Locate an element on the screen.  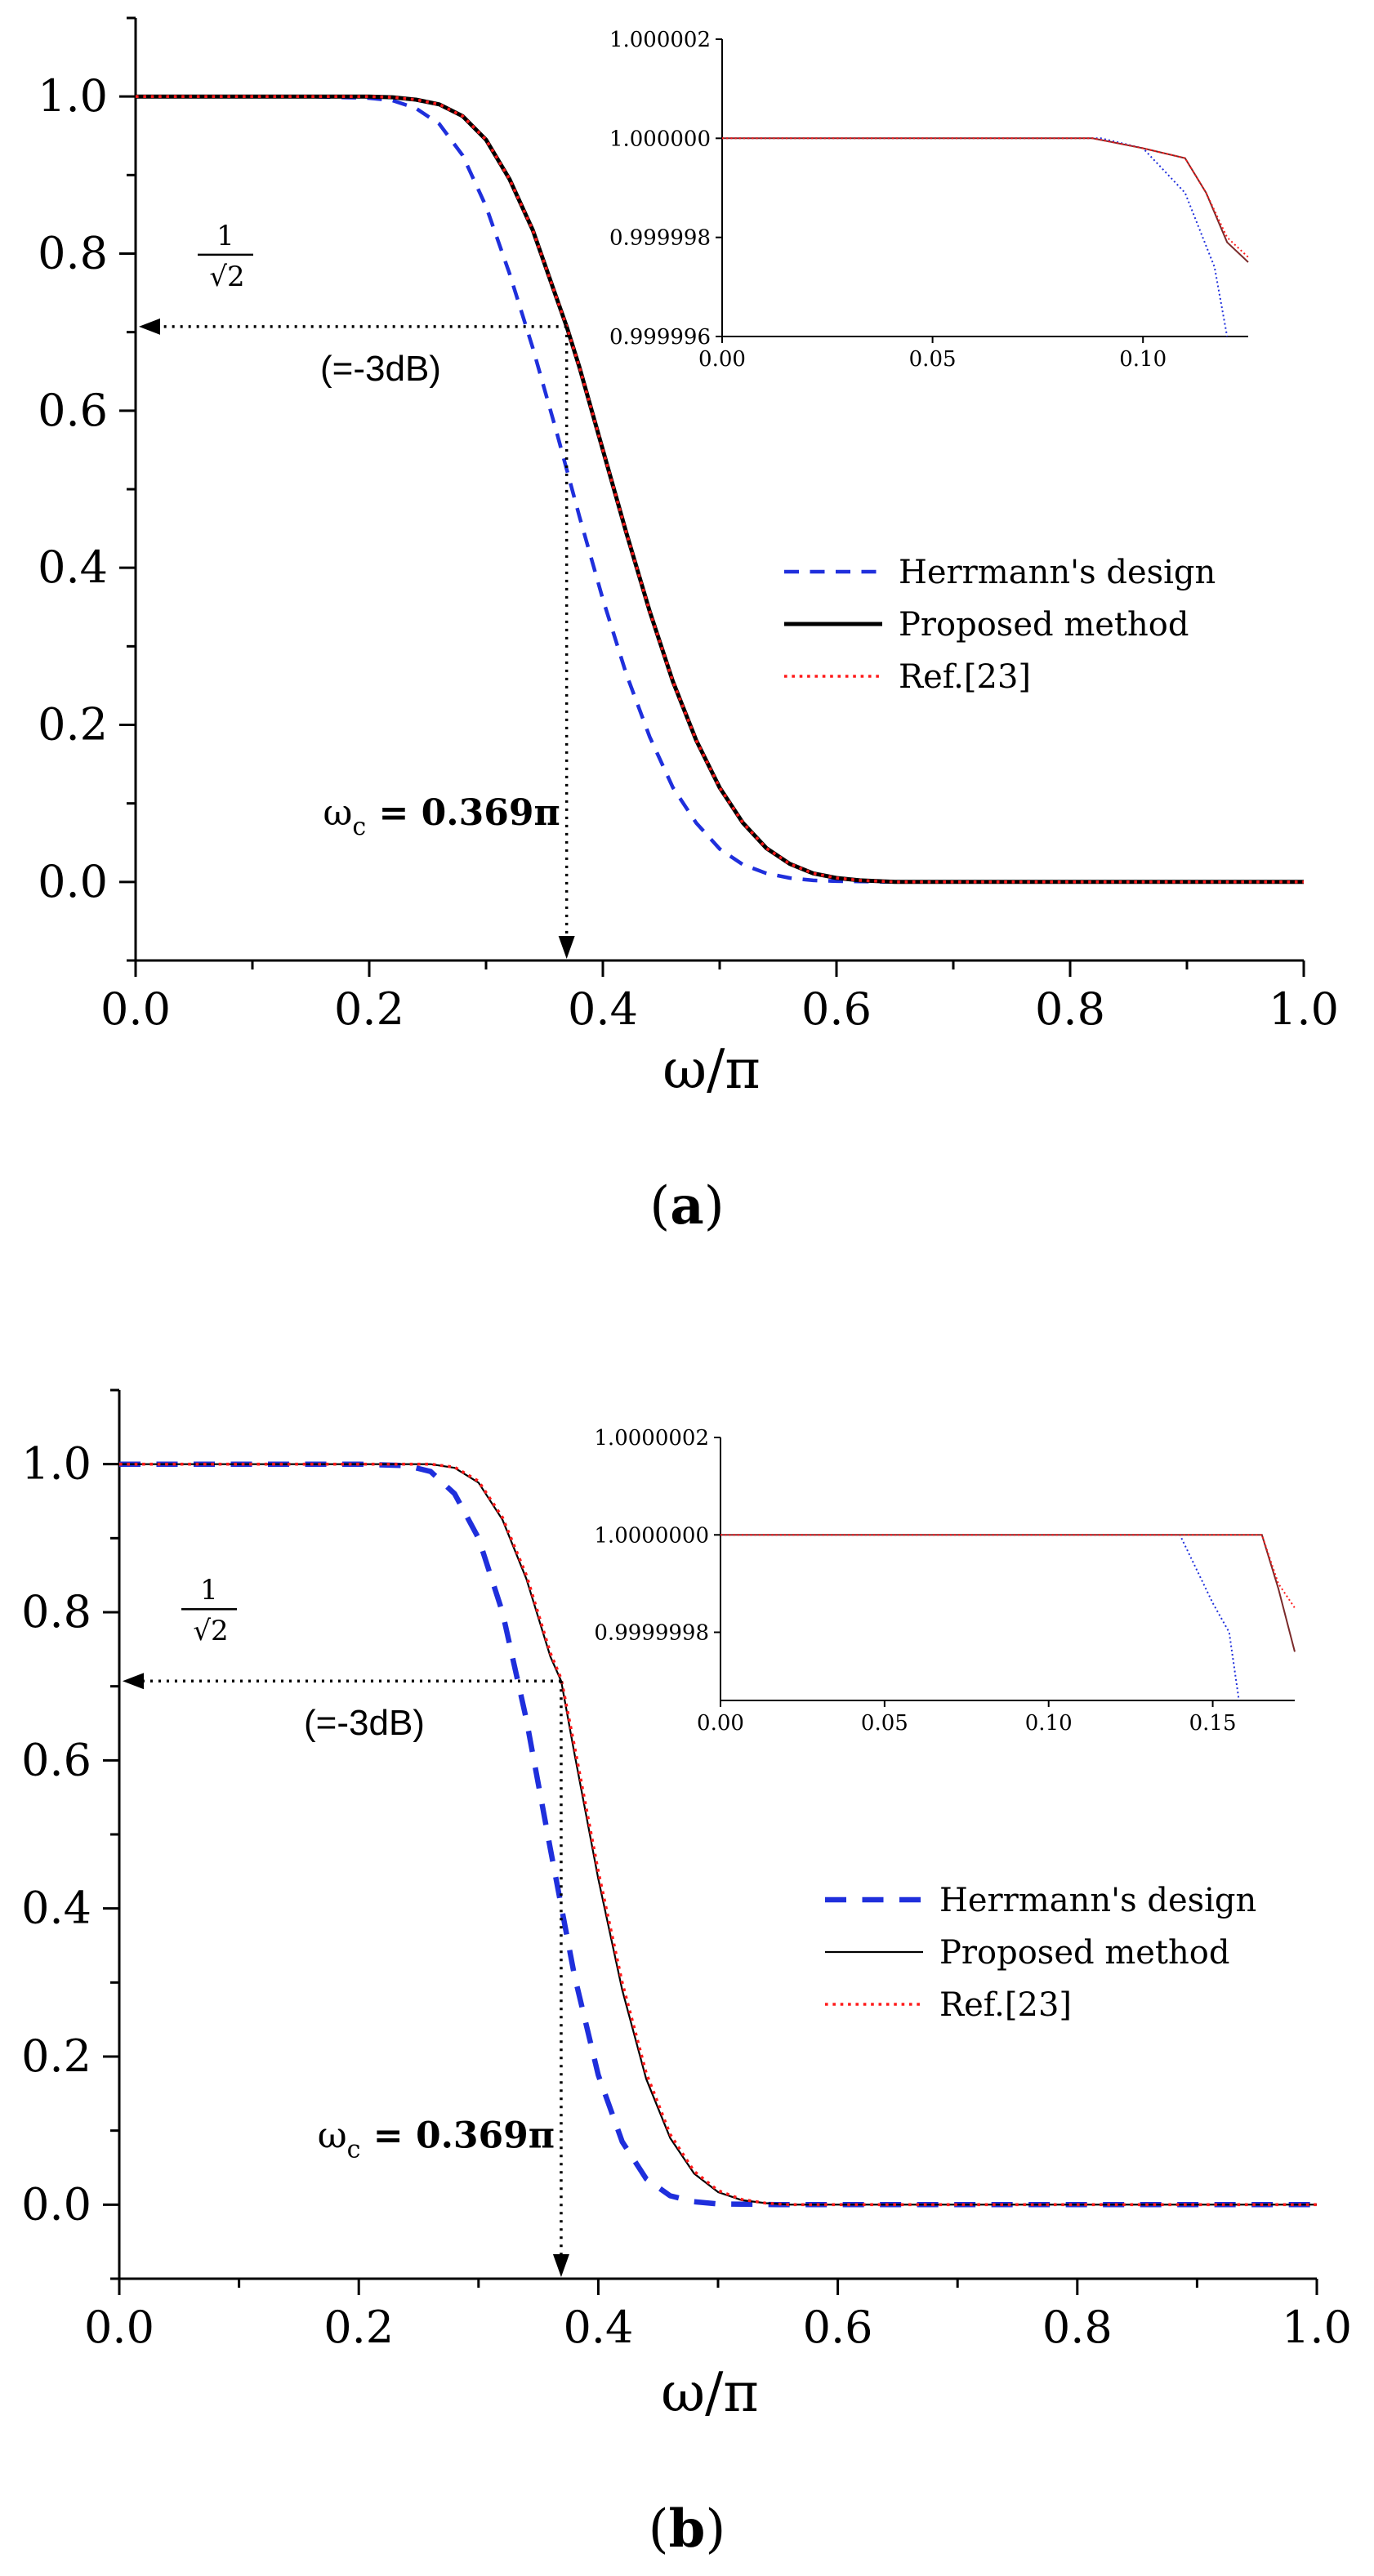
a-cutoff-omega: ω is located at coordinates (337, 813).